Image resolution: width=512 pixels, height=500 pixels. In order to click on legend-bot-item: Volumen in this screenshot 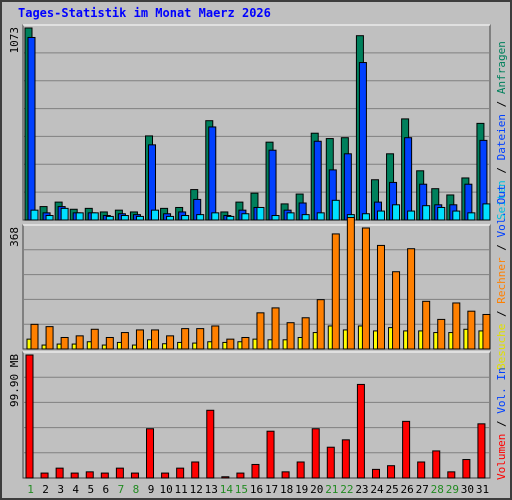, I will do `click(501, 457)`.